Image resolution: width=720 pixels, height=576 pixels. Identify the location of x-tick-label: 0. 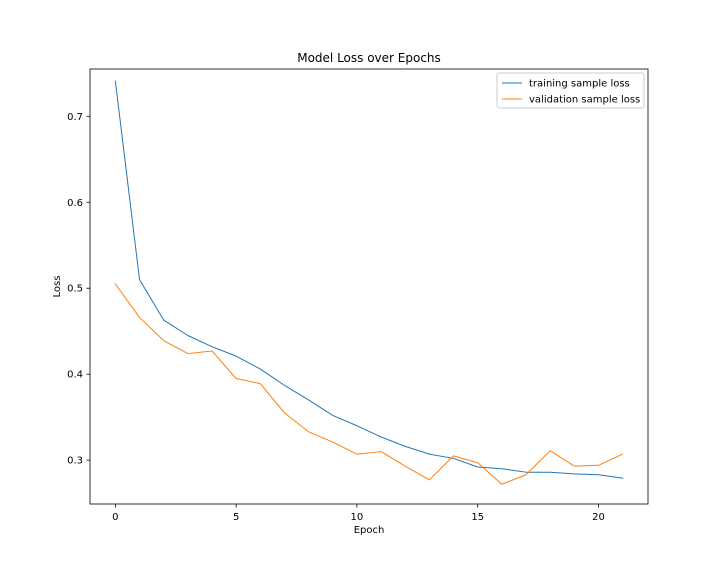
(115, 517).